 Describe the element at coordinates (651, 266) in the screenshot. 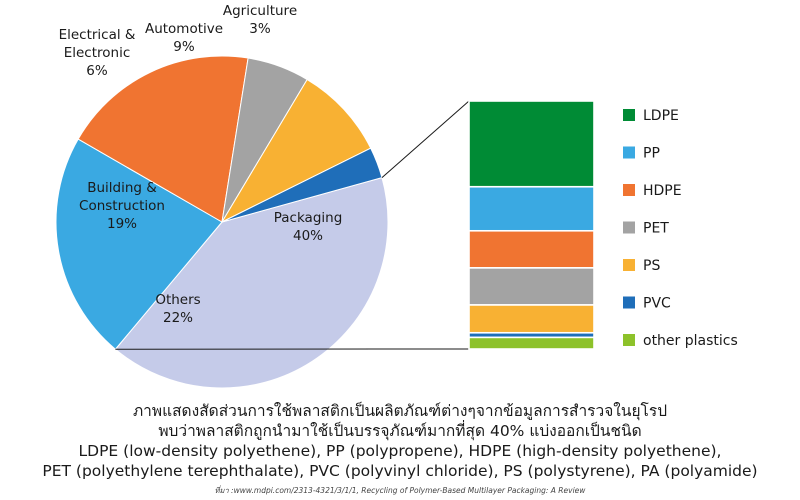

I see `legend-label-ps: PS` at that location.